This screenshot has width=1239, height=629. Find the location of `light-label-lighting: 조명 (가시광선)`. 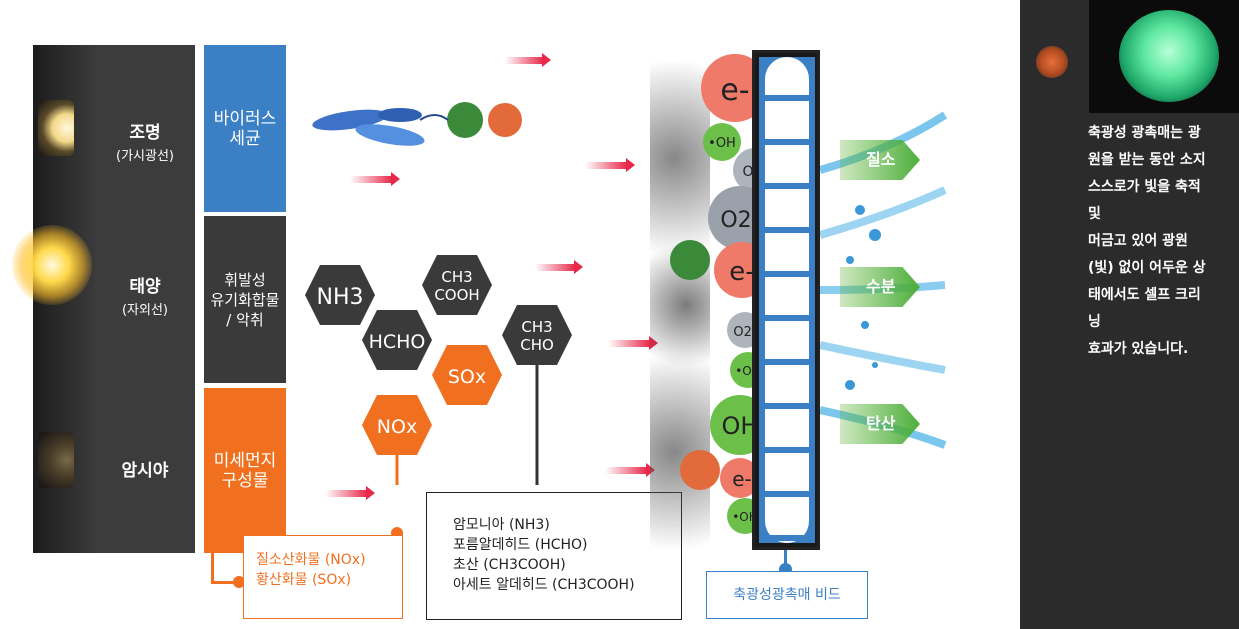

light-label-lighting: 조명 (가시광선) is located at coordinates (145, 141).